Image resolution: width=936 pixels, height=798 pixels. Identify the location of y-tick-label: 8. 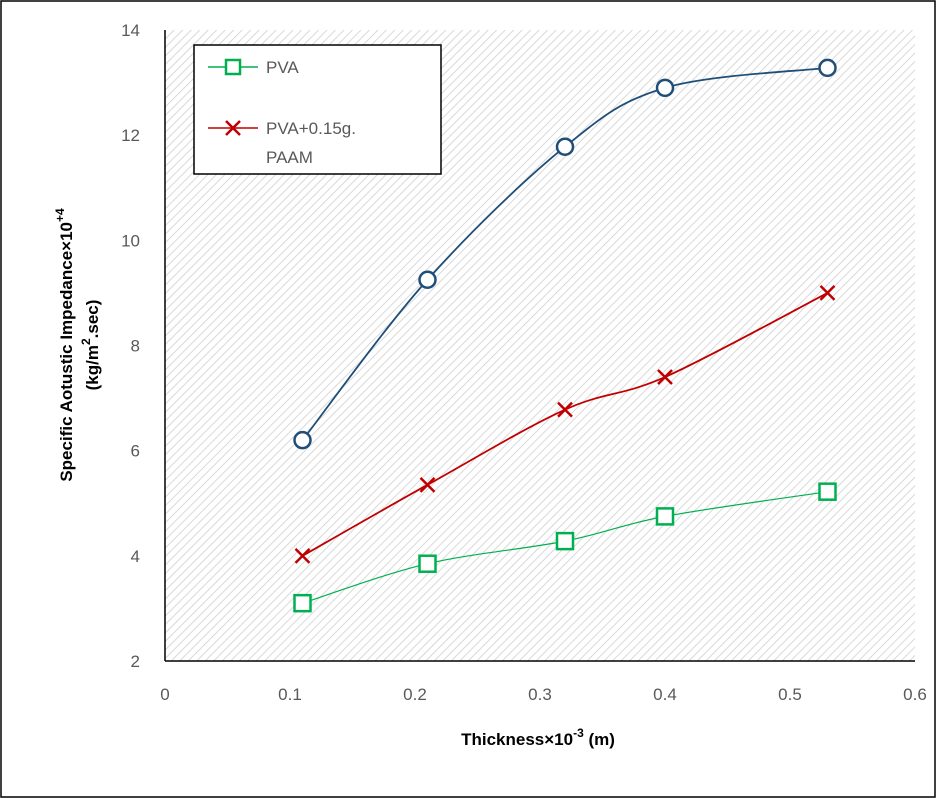
(135, 346).